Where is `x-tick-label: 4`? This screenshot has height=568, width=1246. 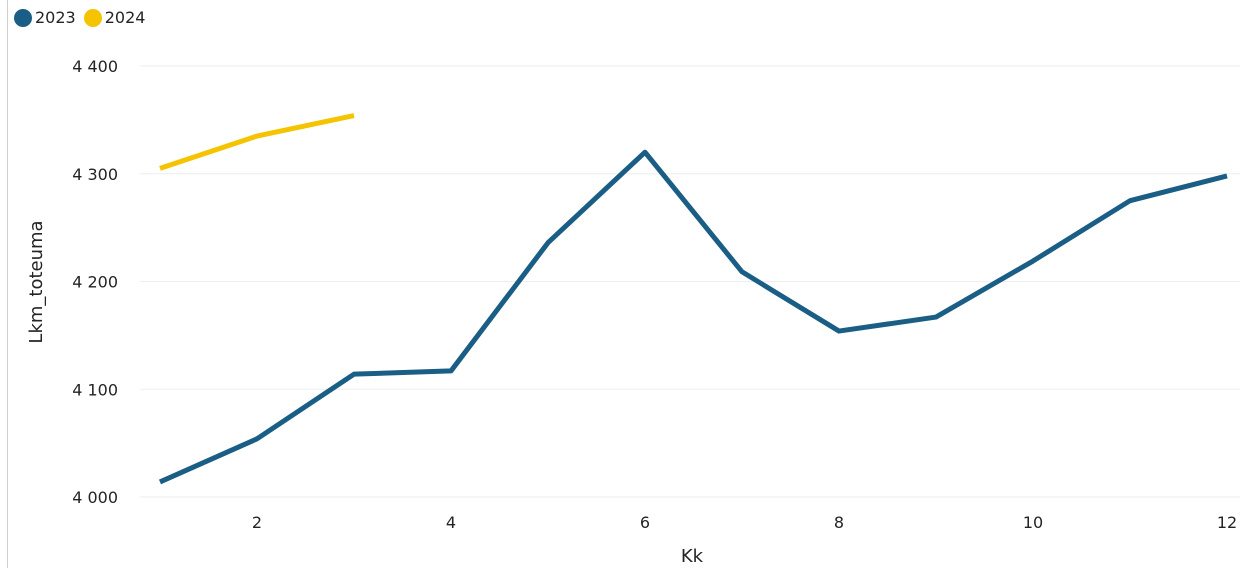
x-tick-label: 4 is located at coordinates (451, 522).